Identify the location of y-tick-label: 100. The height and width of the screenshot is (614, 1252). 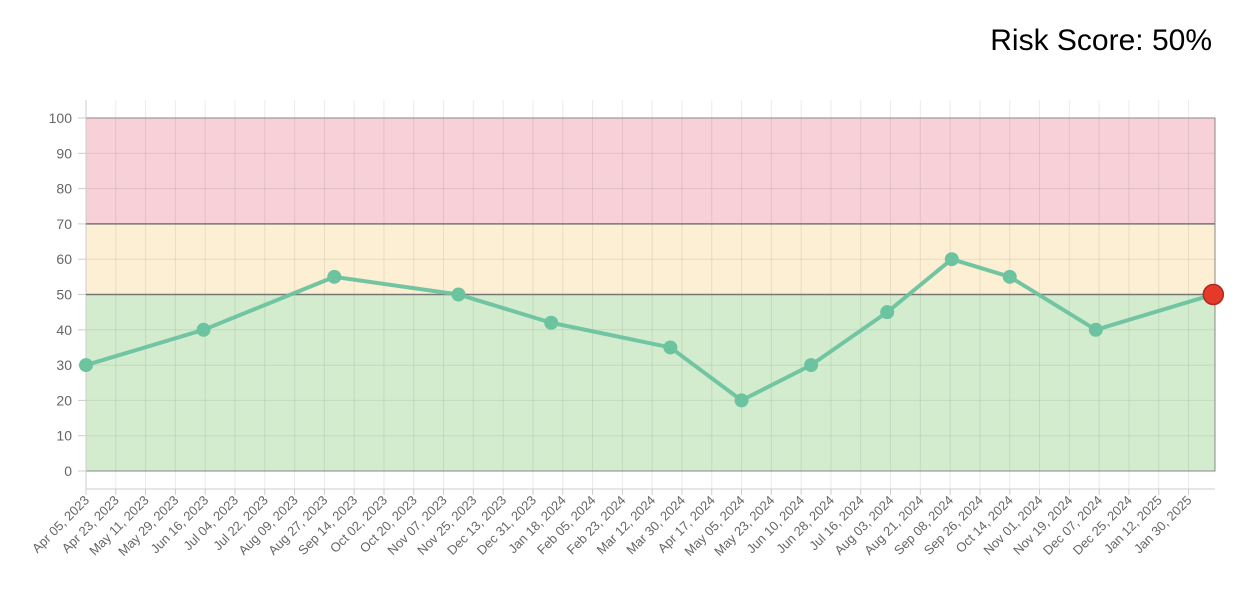
(61, 118).